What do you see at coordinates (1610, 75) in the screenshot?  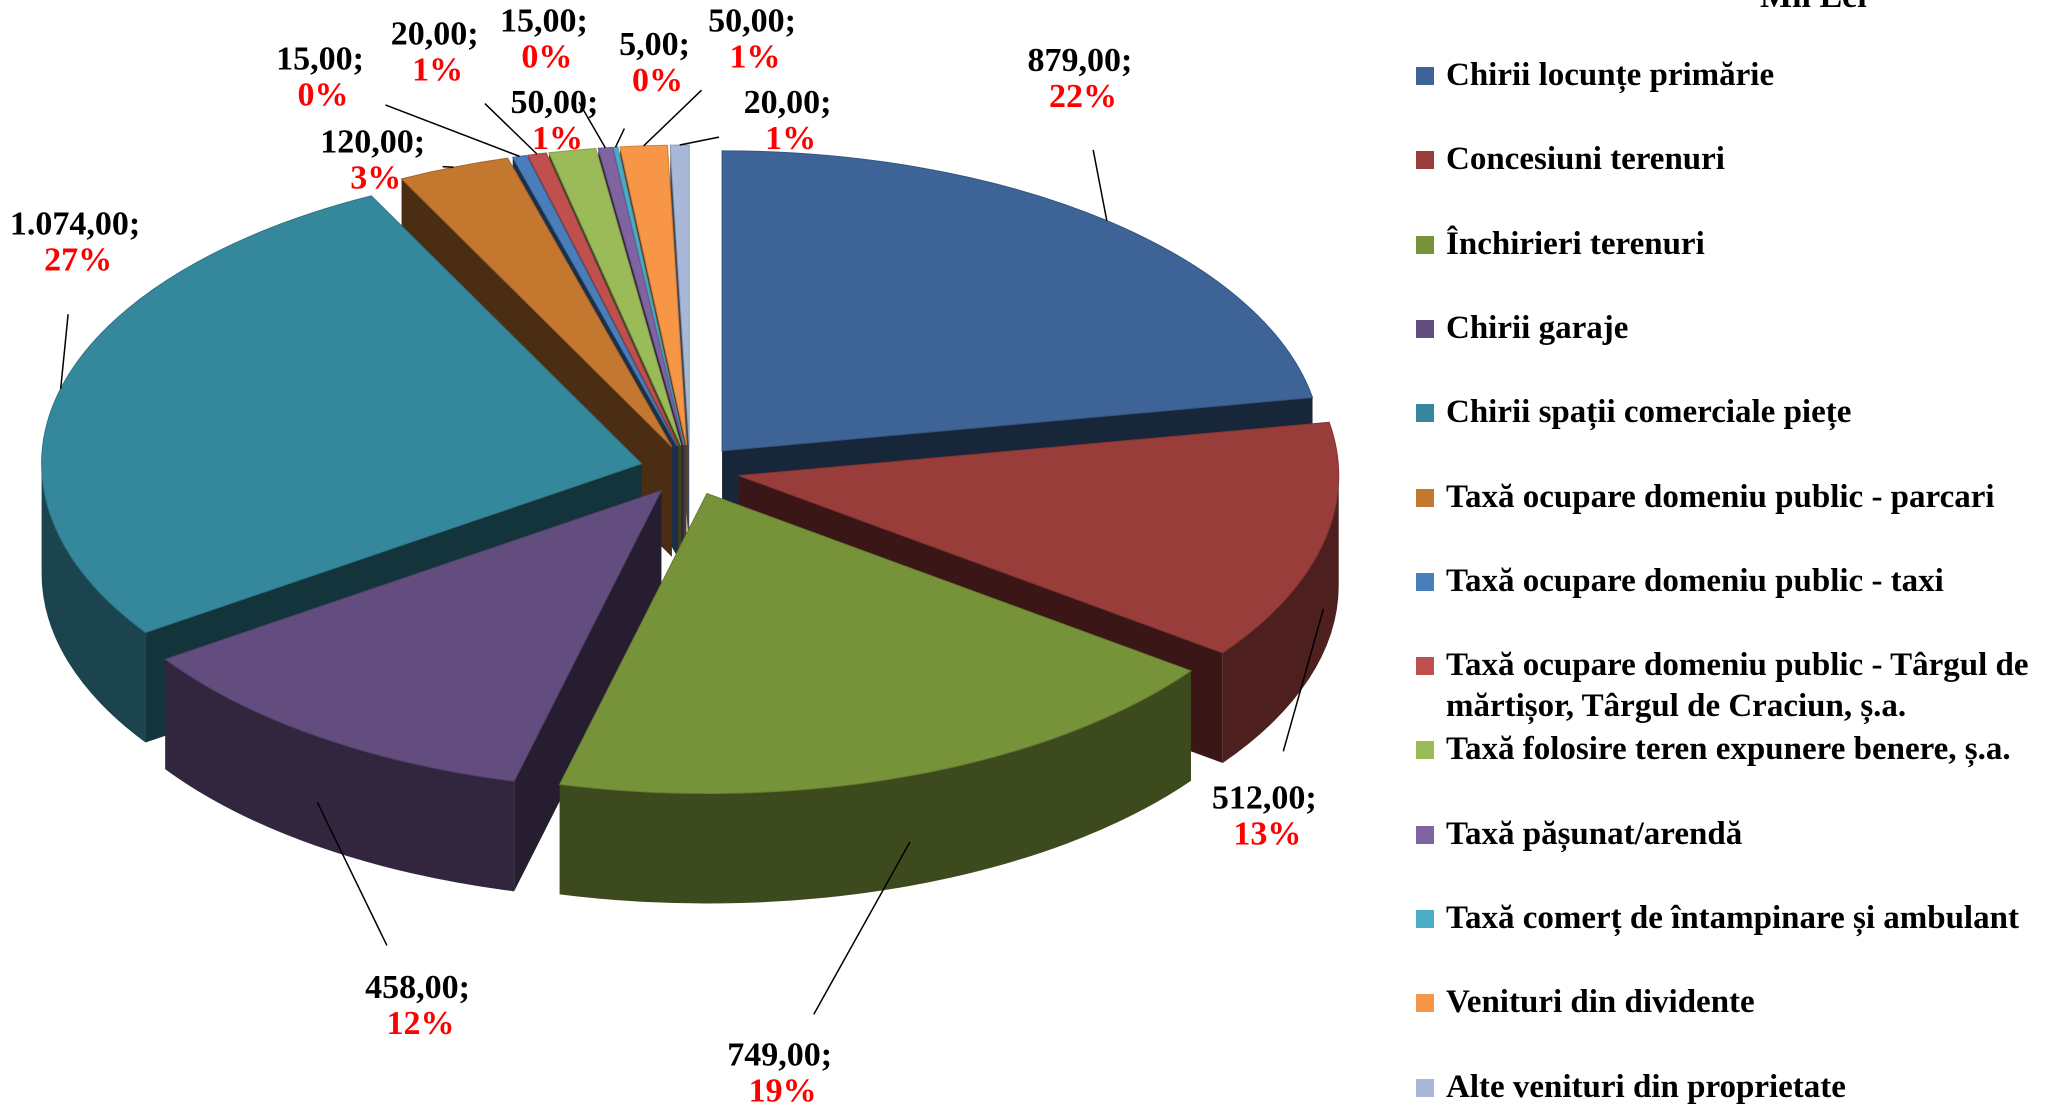 I see `legend-label: Chirii locunțe primărie` at bounding box center [1610, 75].